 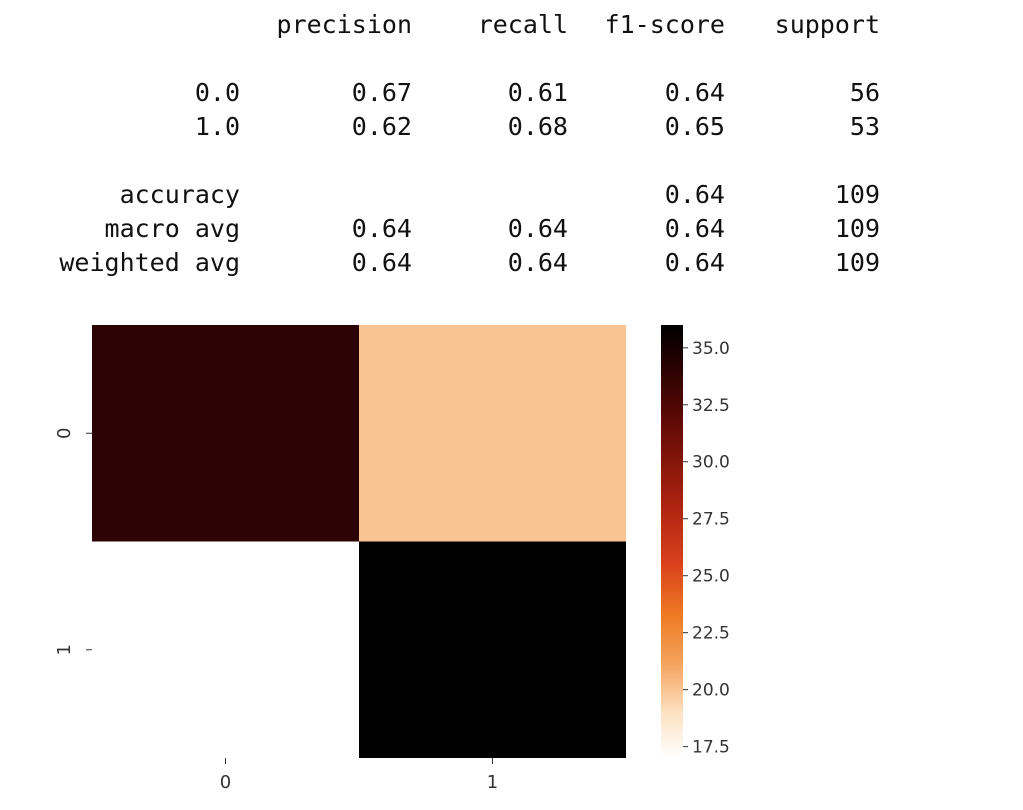 I want to click on row-cell: 0.68, so click(x=537, y=126).